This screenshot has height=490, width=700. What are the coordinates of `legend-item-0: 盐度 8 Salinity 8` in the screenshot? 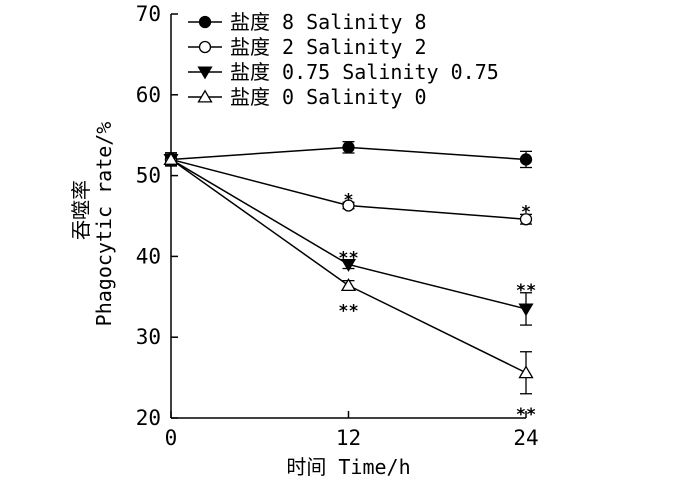 It's located at (307, 22).